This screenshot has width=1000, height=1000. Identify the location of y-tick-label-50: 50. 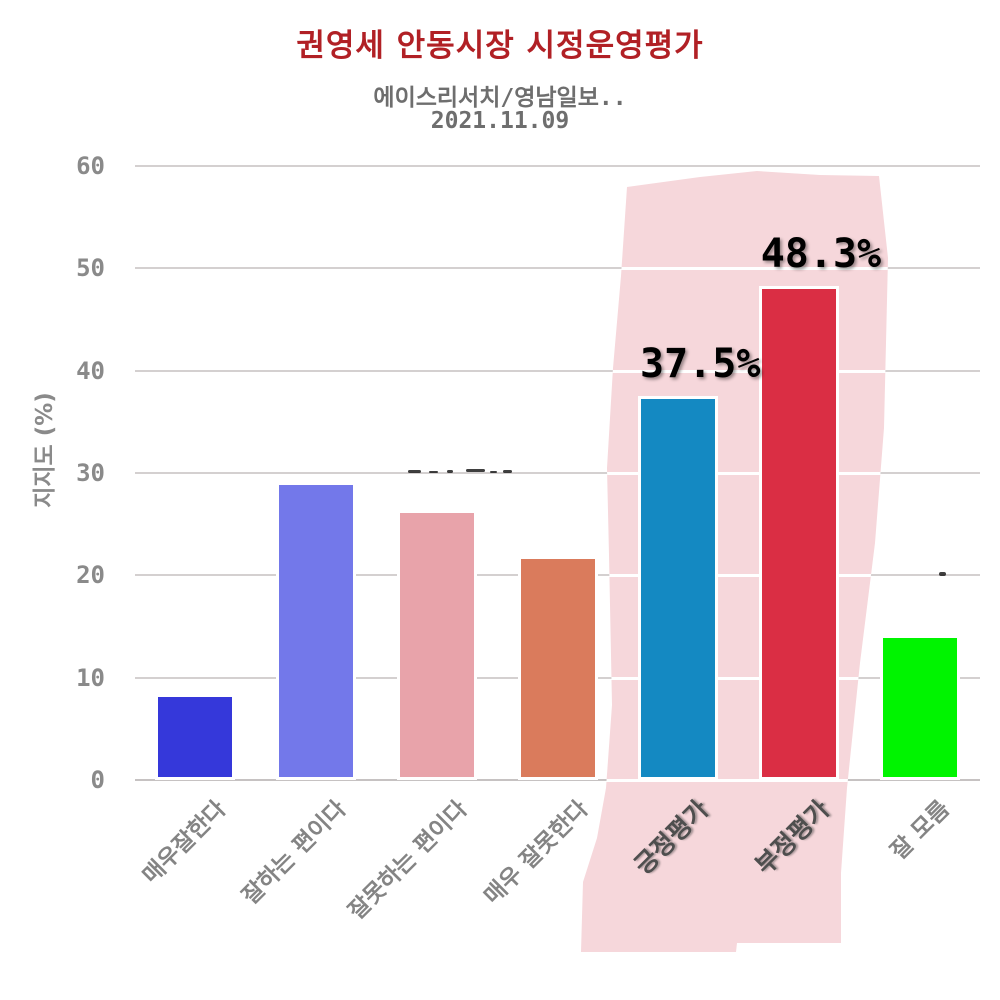
(90, 268).